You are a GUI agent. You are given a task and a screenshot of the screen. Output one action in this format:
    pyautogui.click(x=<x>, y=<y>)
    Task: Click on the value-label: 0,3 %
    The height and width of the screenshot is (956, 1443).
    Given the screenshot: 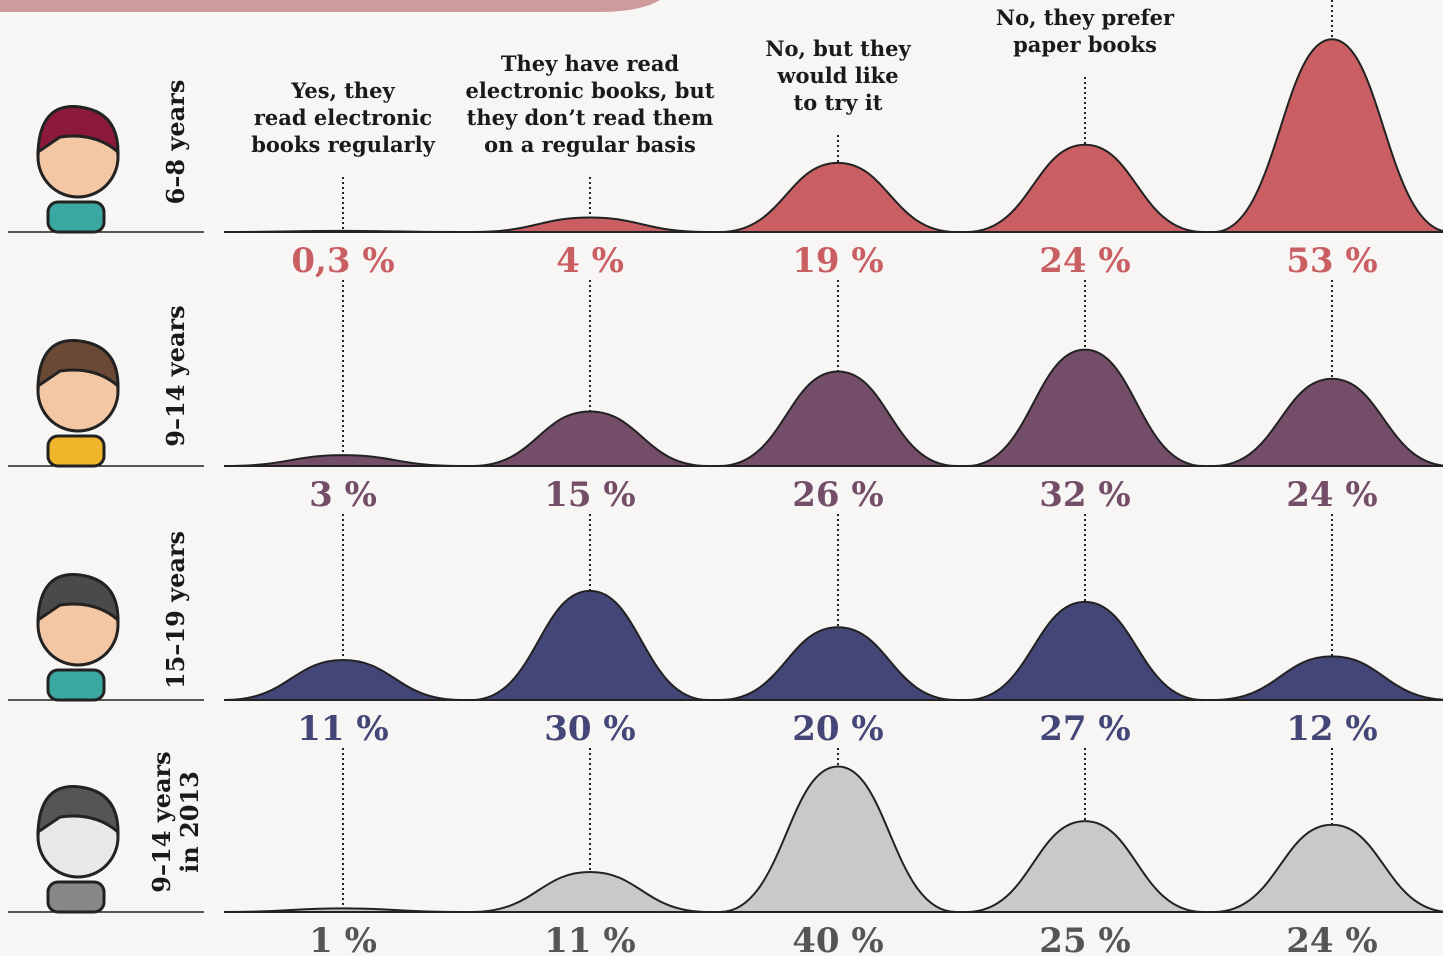 What is the action you would take?
    pyautogui.click(x=342, y=261)
    